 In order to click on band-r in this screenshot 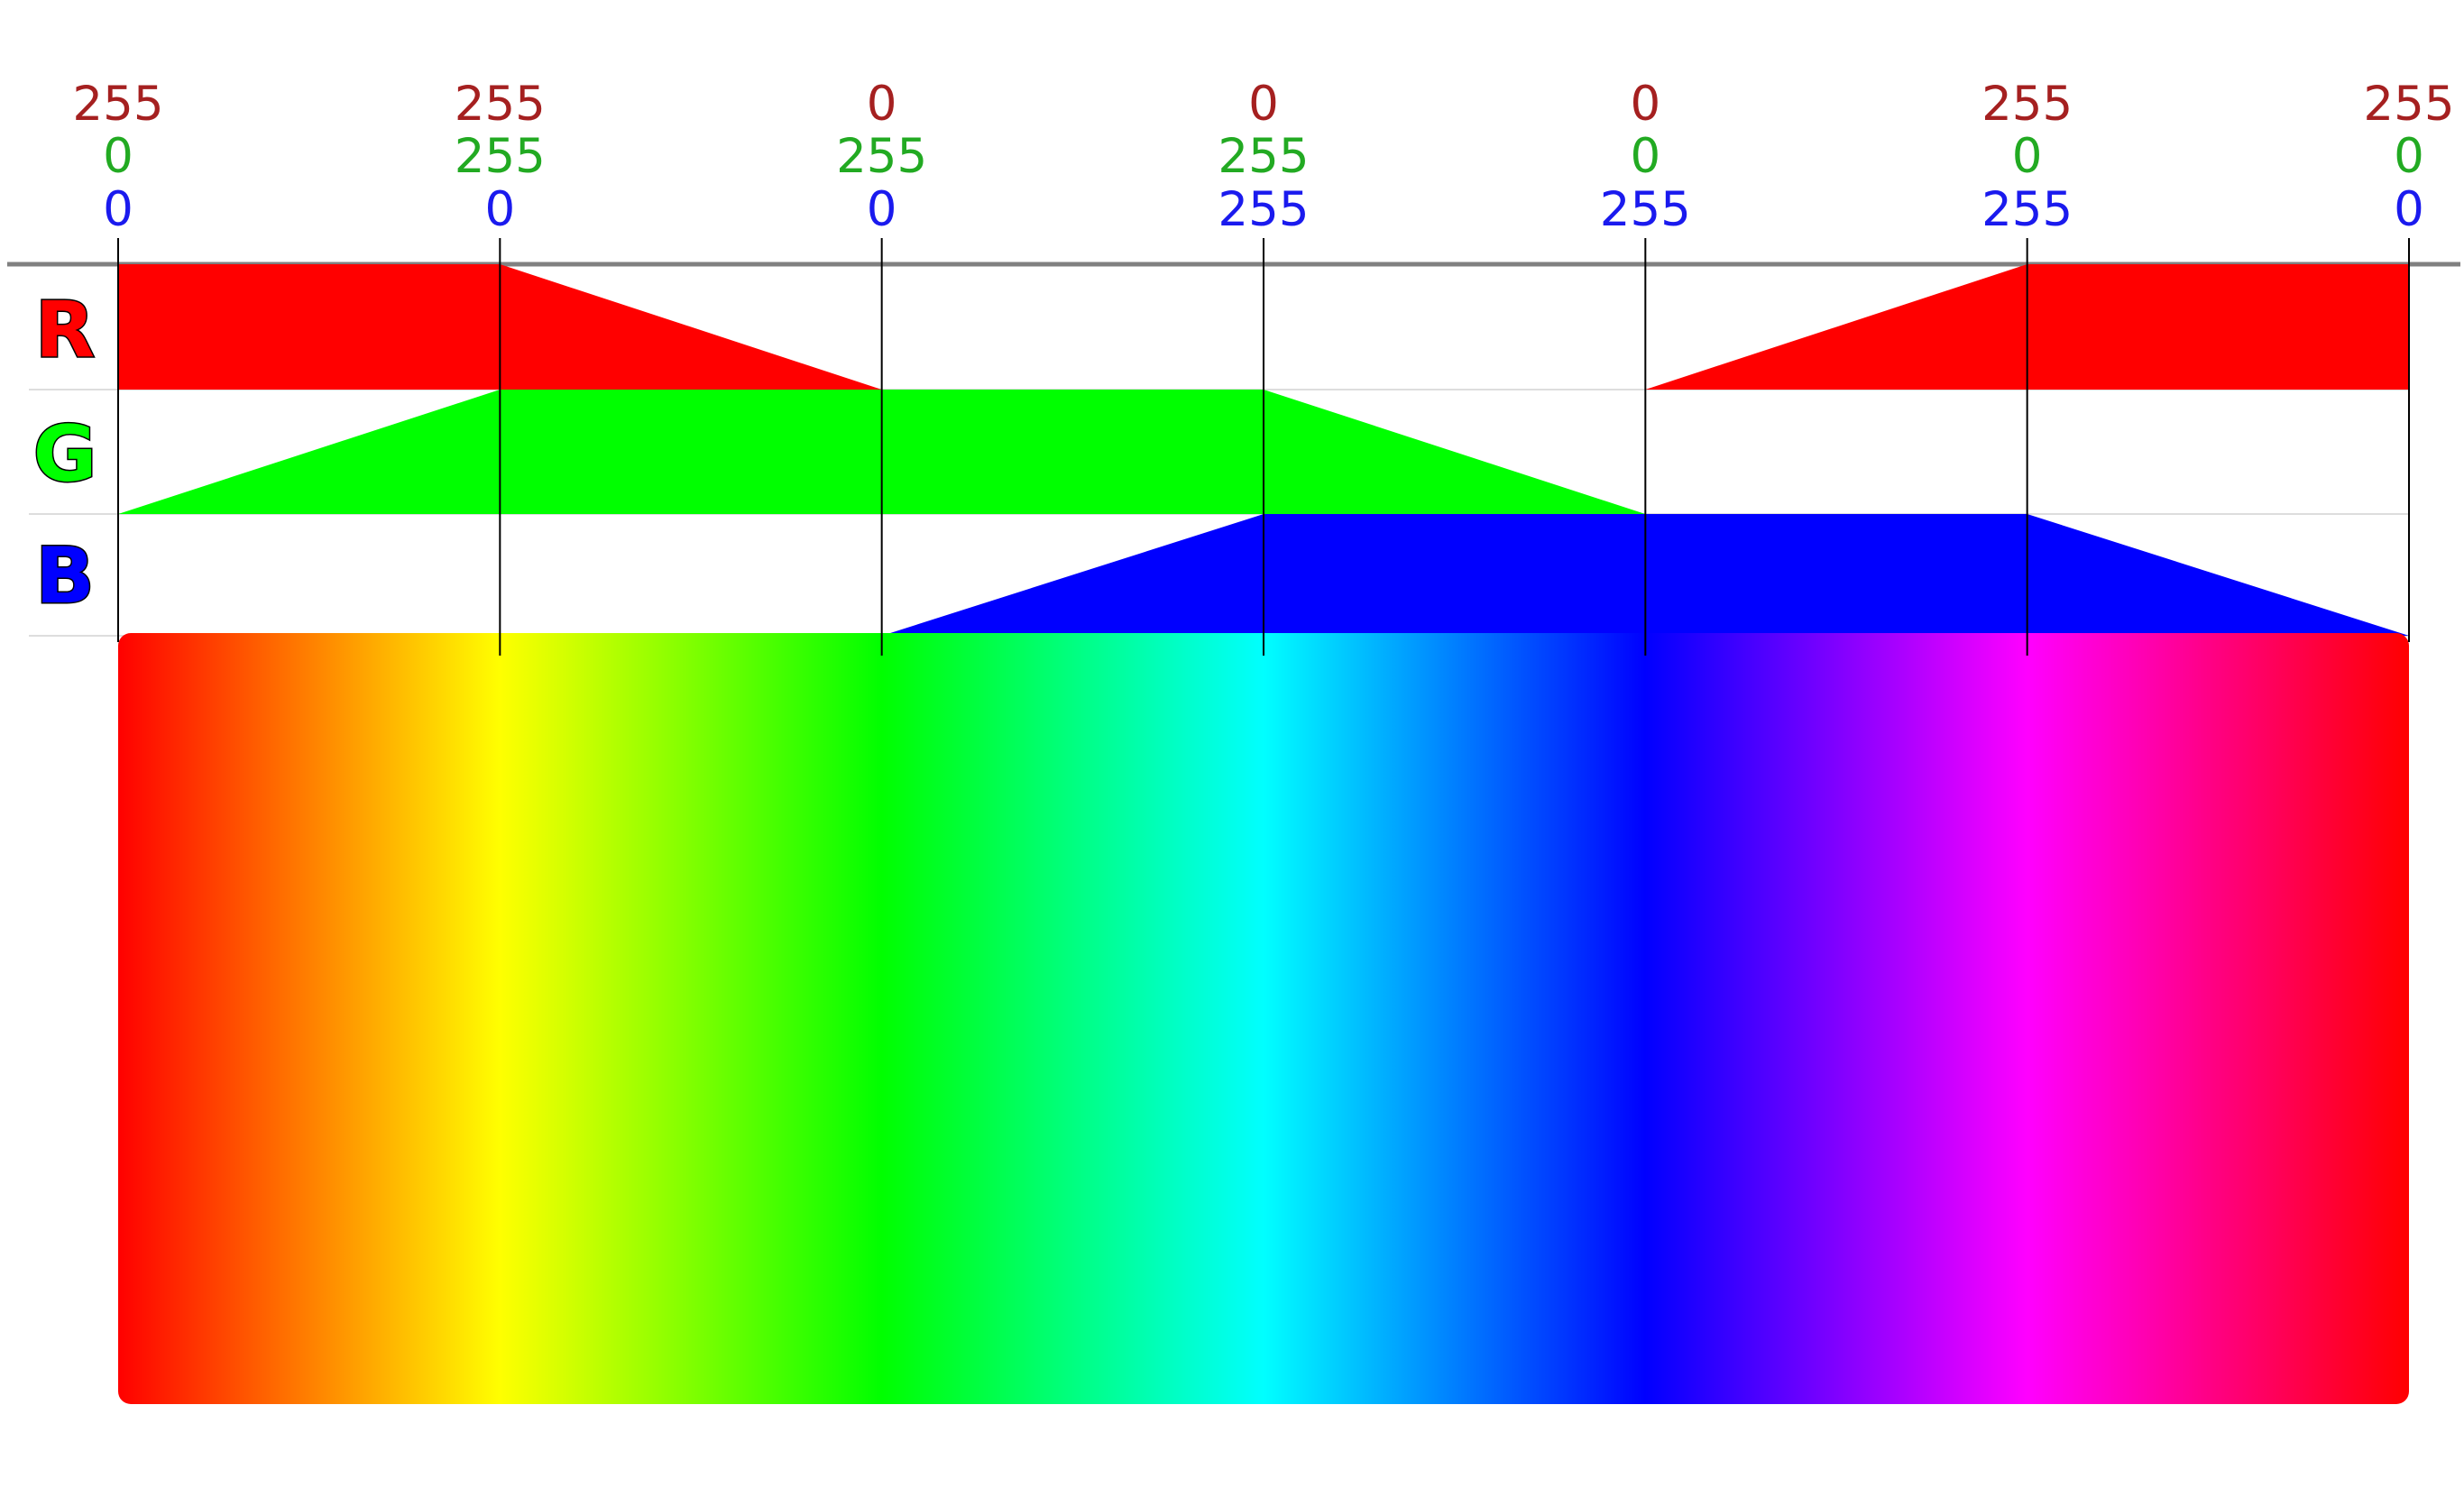, I will do `click(1264, 327)`.